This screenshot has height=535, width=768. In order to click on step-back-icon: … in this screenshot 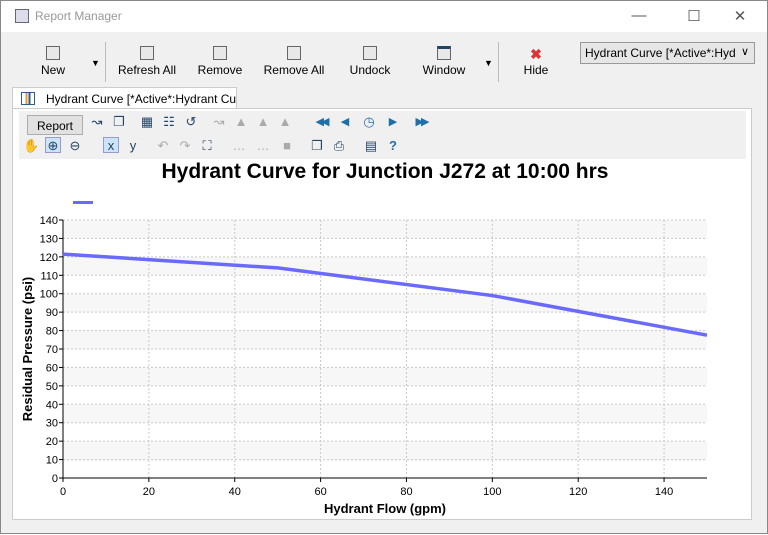, I will do `click(239, 145)`.